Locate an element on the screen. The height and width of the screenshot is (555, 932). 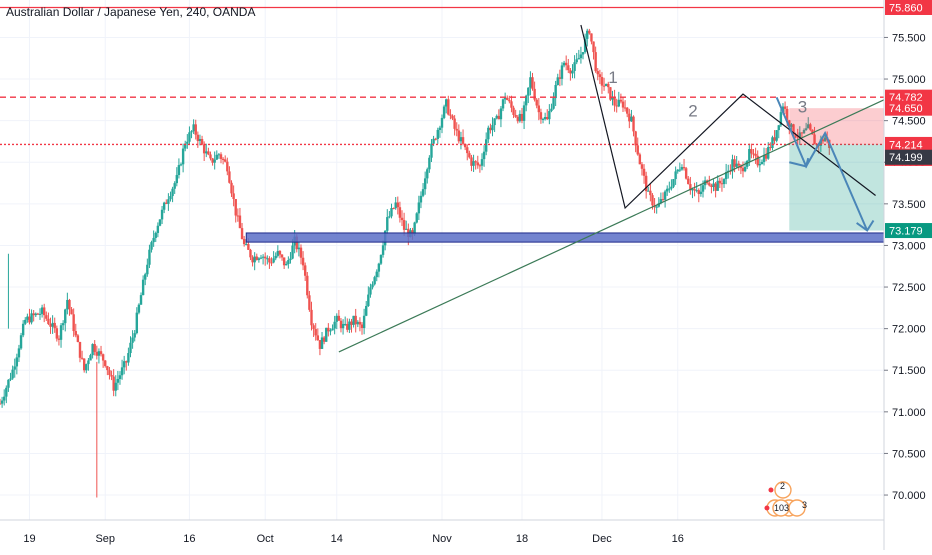
event-badge-text: 3 is located at coordinates (804, 505).